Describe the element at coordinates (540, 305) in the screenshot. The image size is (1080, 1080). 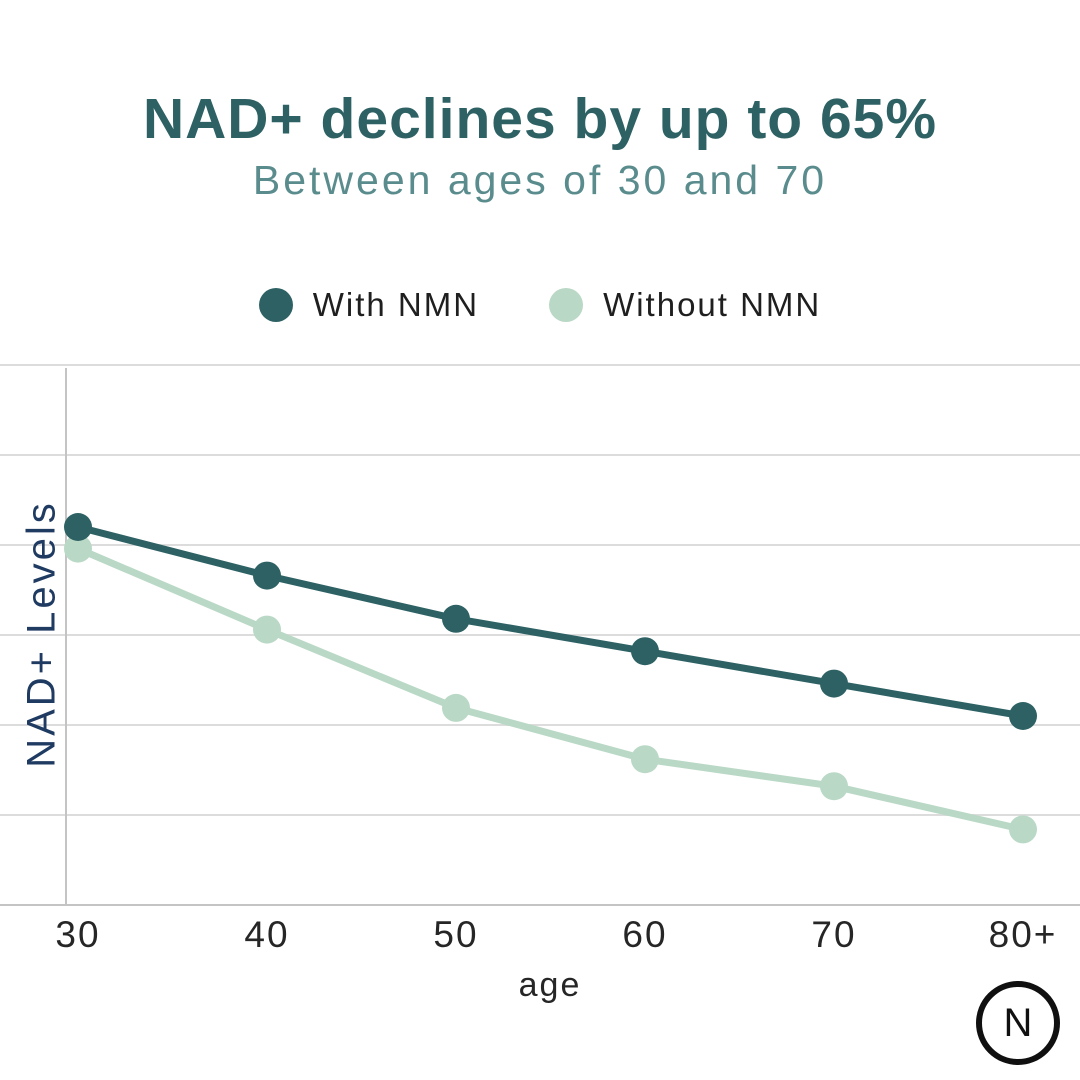
I see `legend: With NMN Without NMN` at that location.